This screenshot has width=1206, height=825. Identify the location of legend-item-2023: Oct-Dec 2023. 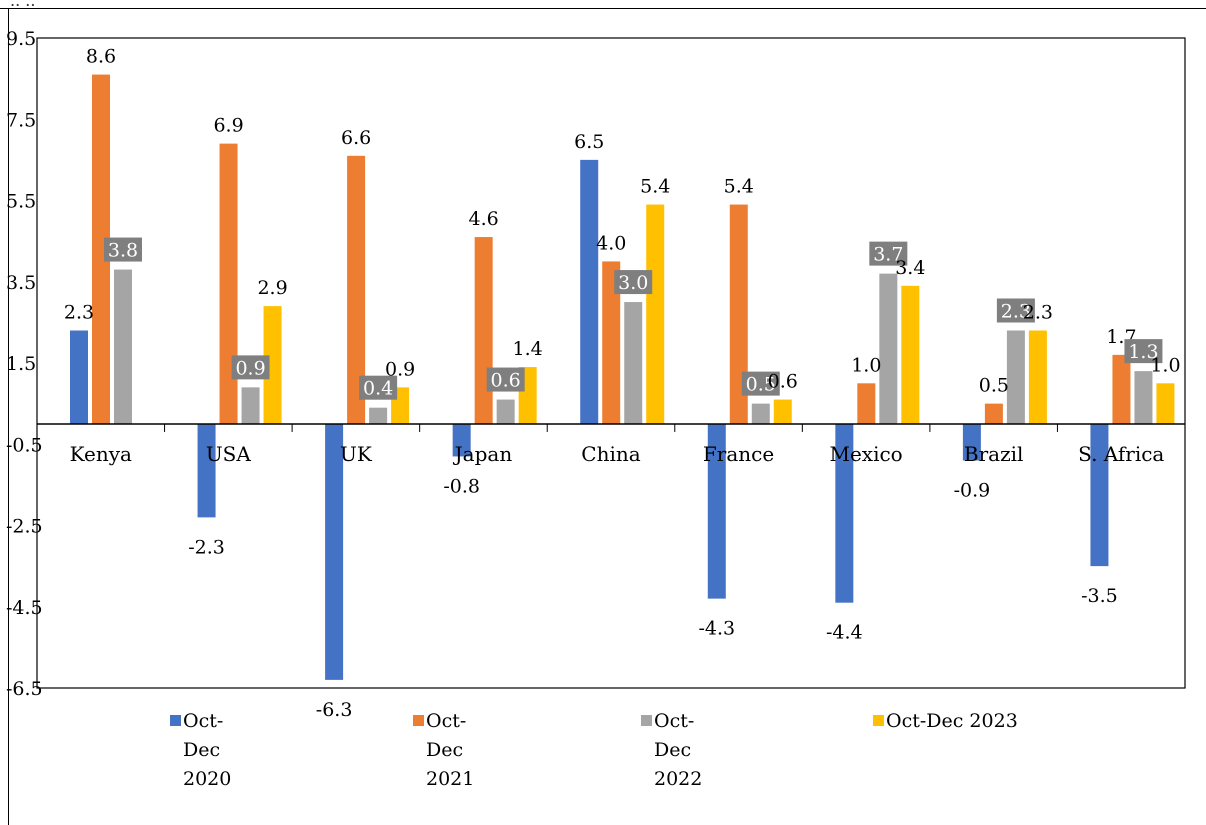
(945, 721).